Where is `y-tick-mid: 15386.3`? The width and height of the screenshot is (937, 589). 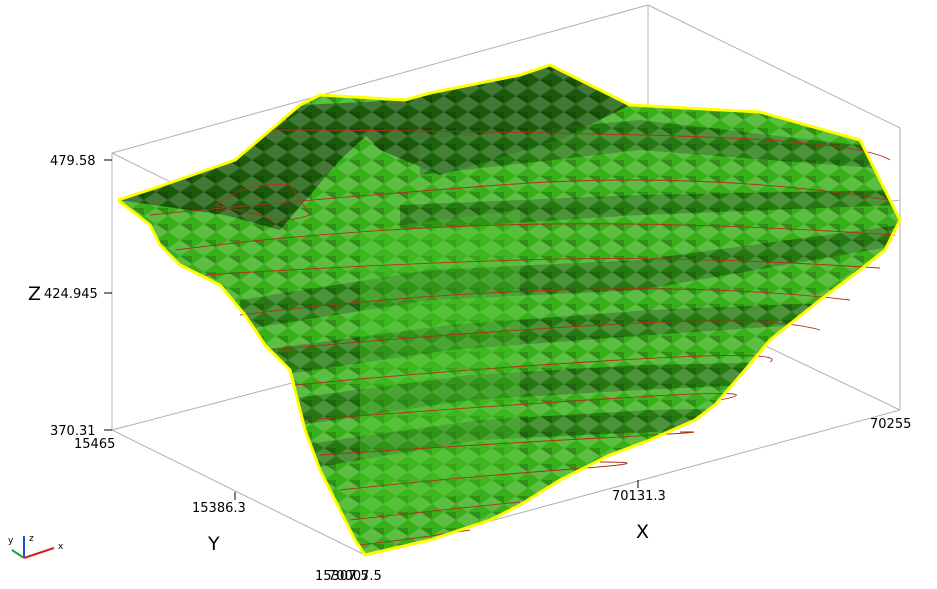 y-tick-mid: 15386.3 is located at coordinates (219, 508).